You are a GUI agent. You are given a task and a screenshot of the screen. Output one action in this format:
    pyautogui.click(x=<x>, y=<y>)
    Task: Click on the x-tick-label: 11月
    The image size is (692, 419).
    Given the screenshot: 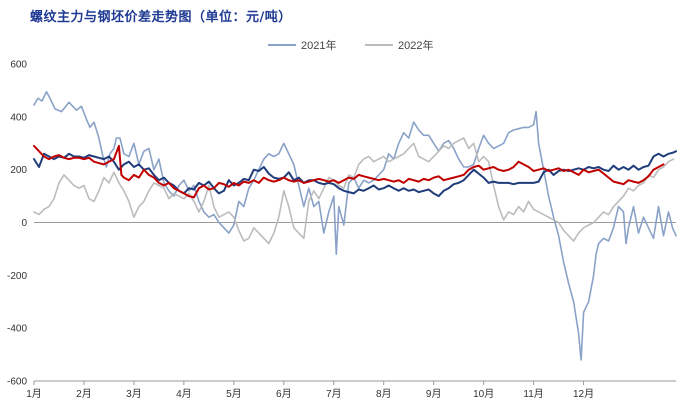 What is the action you would take?
    pyautogui.click(x=533, y=394)
    